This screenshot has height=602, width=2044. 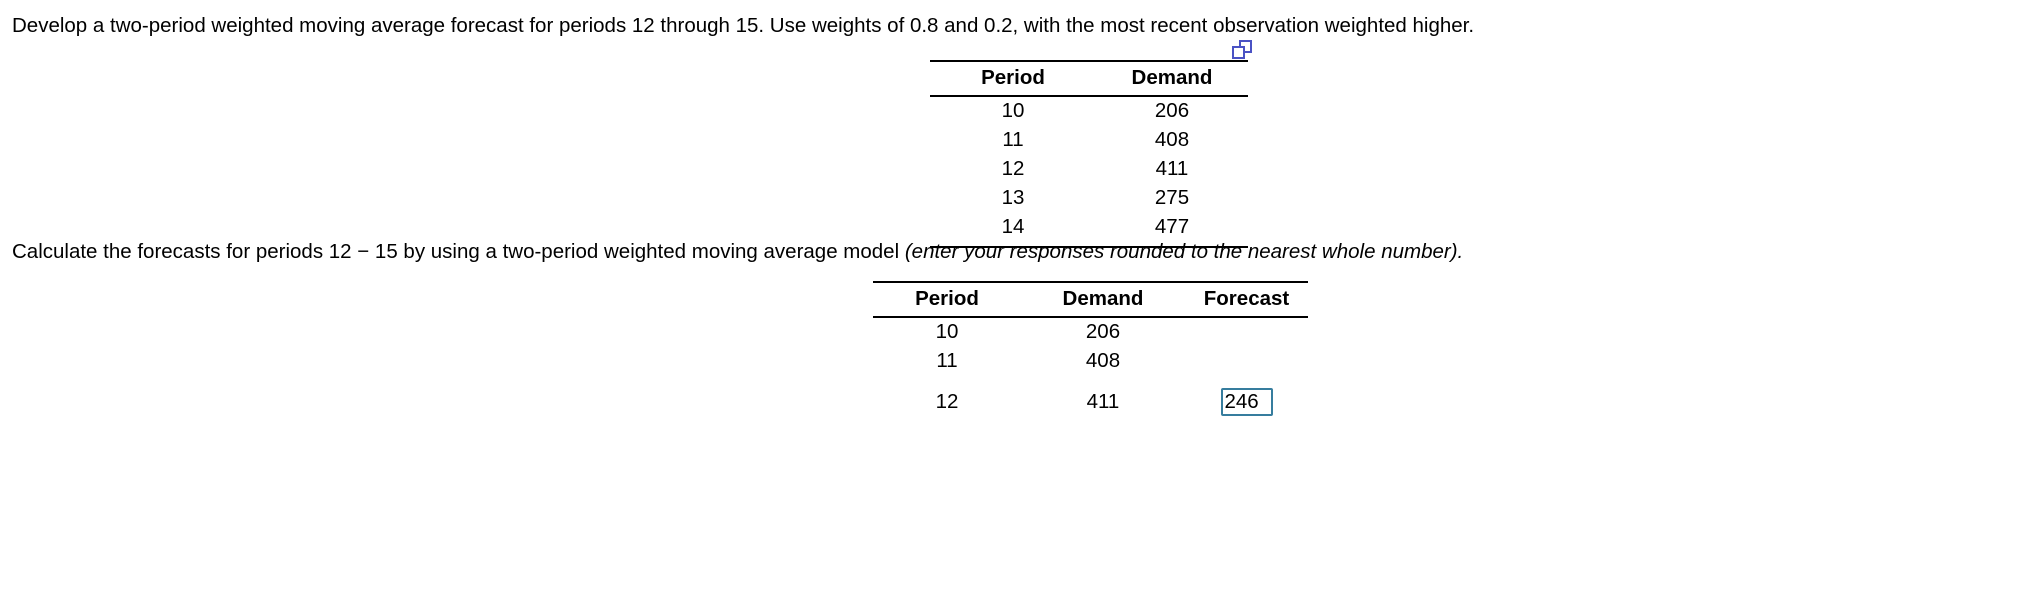 What do you see at coordinates (1172, 230) in the screenshot?
I see `cell-demand: 477` at bounding box center [1172, 230].